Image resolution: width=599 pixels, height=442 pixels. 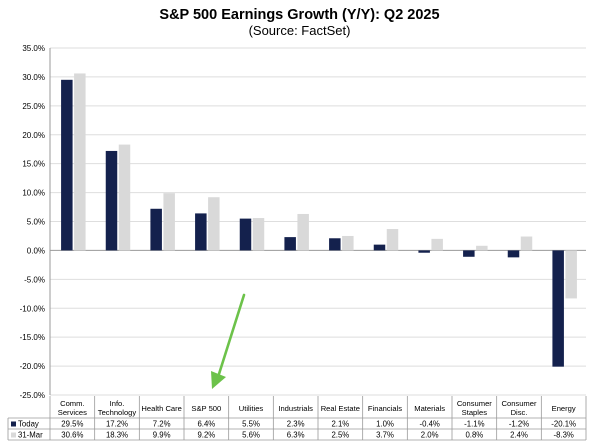 I want to click on y-tick-label: 15.0%, so click(x=33, y=164).